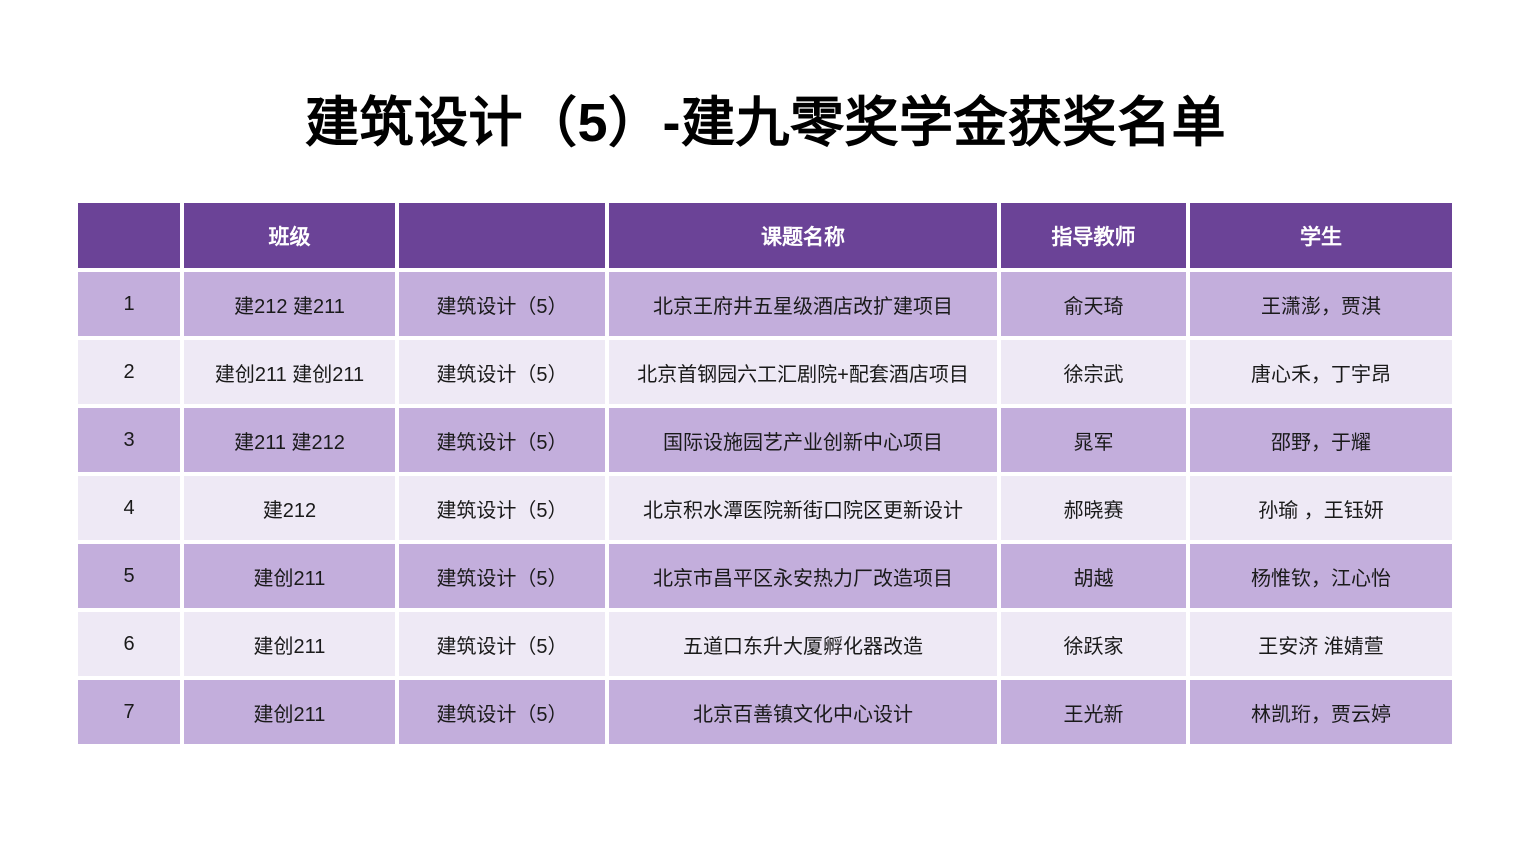  What do you see at coordinates (289, 440) in the screenshot?
I see `class-cell: 建211 建212` at bounding box center [289, 440].